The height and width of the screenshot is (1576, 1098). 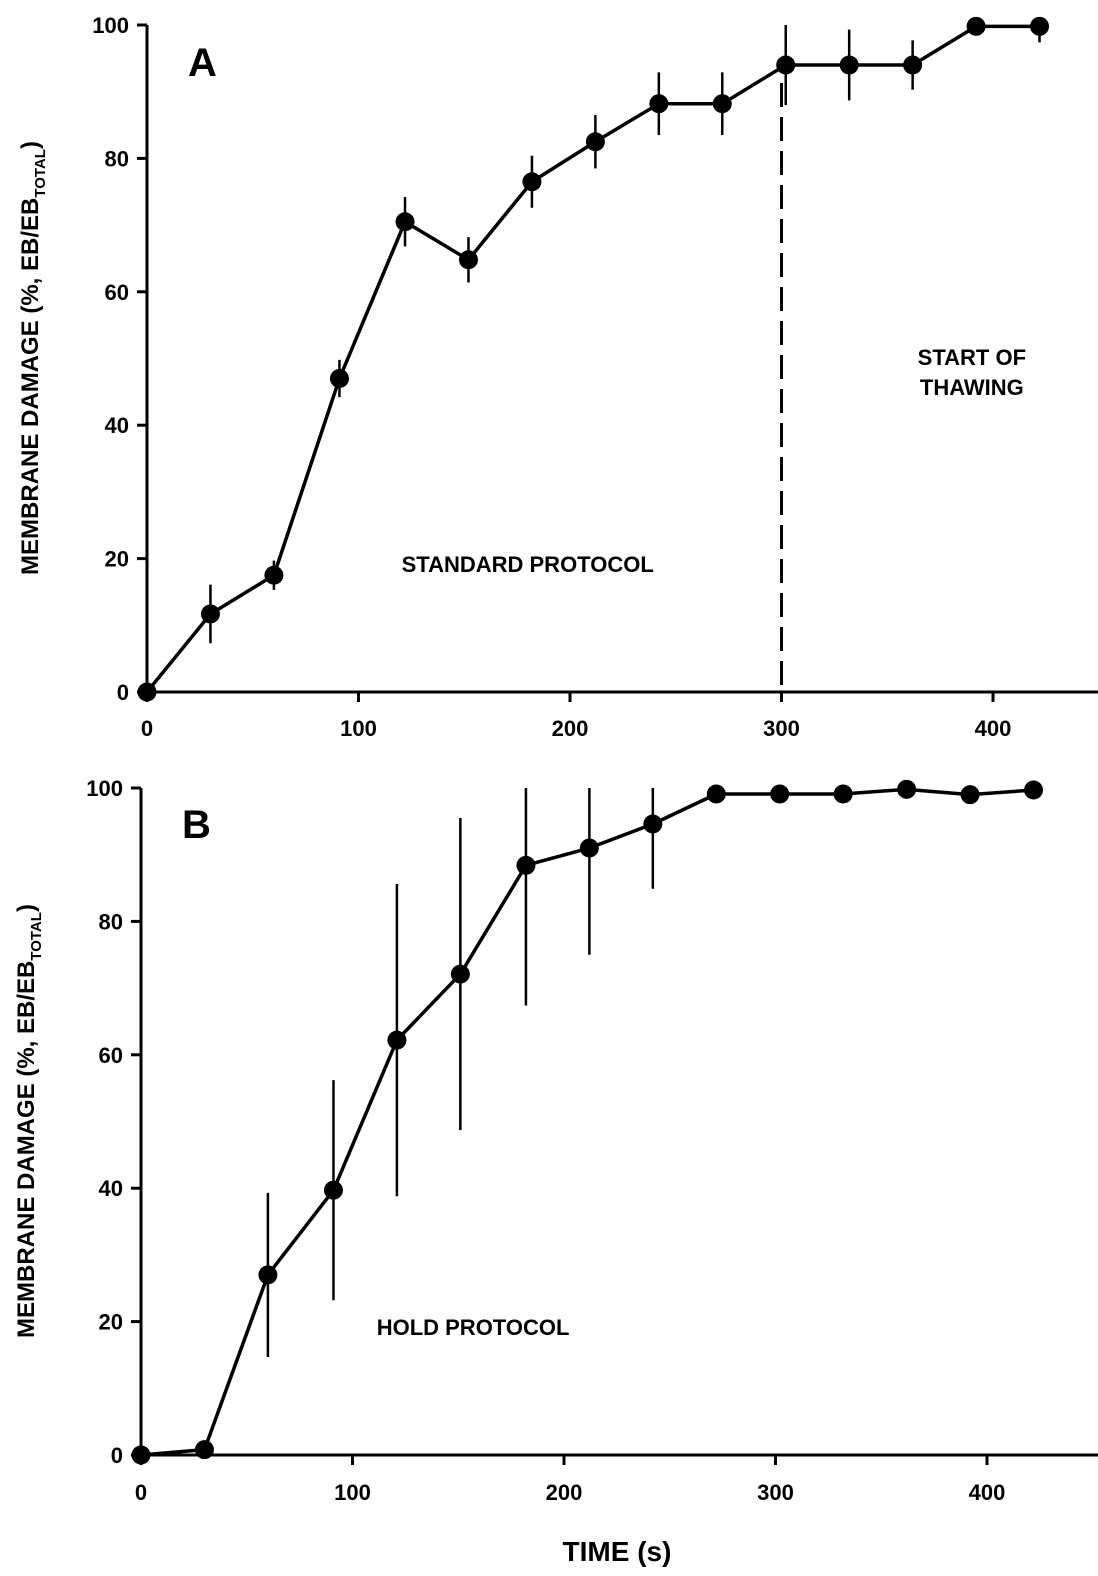 I want to click on annotation: HOLD PROTOCOL, so click(x=473, y=1327).